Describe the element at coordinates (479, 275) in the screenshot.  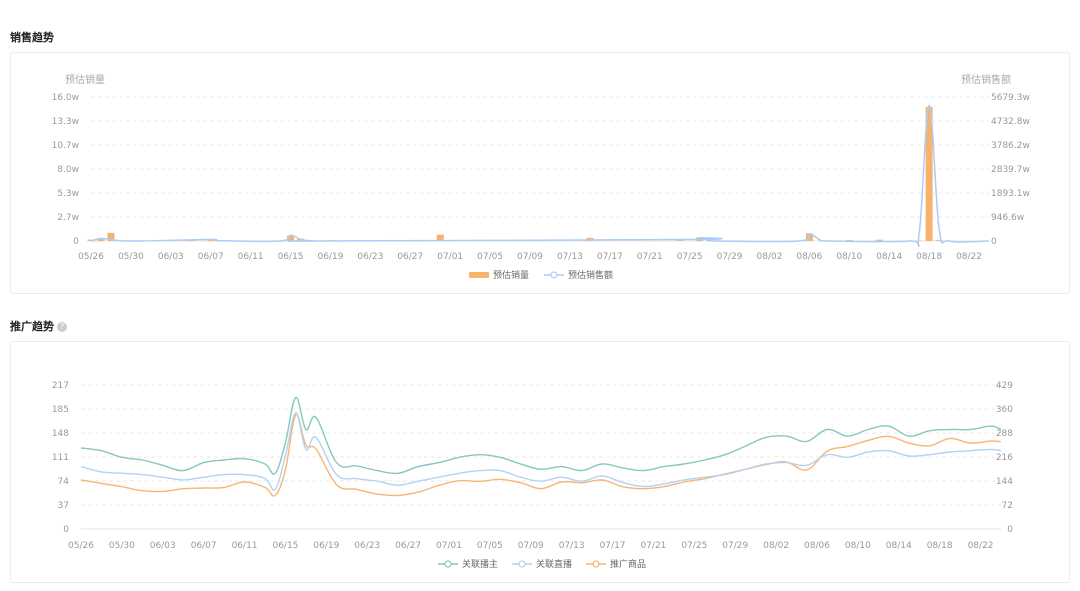
I see `legend-swatch-bar` at that location.